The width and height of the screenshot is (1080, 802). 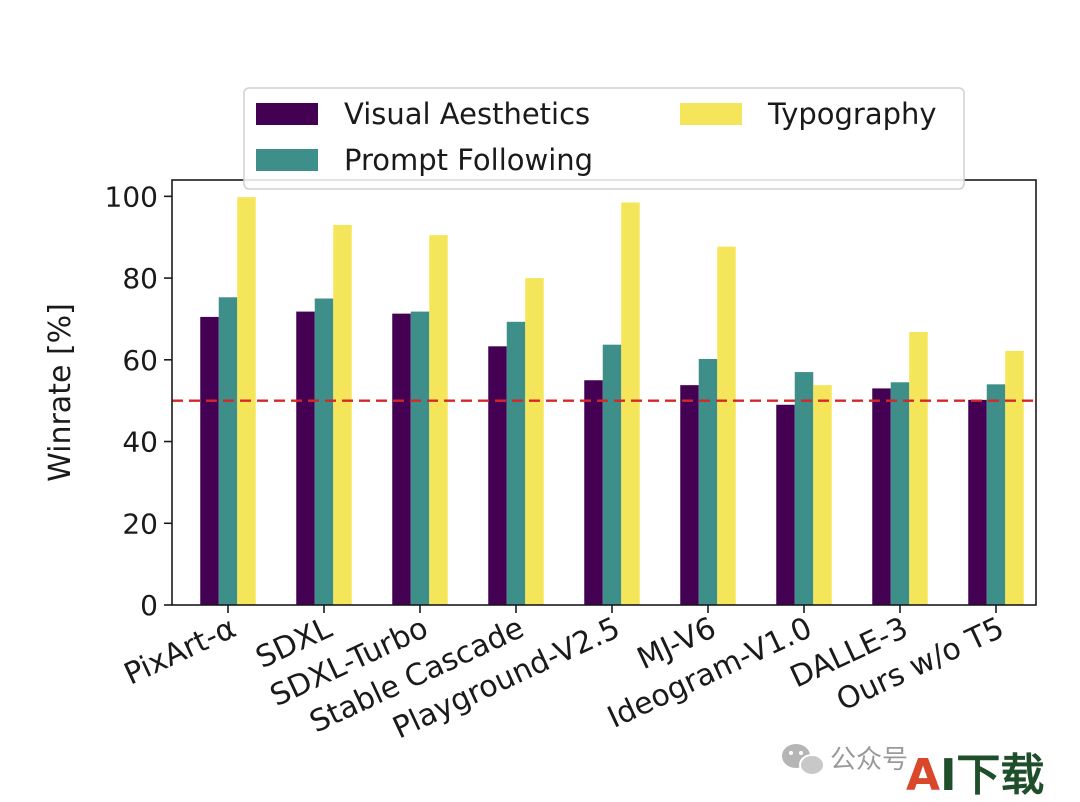 What do you see at coordinates (140, 442) in the screenshot?
I see `y-tick-label: 40` at bounding box center [140, 442].